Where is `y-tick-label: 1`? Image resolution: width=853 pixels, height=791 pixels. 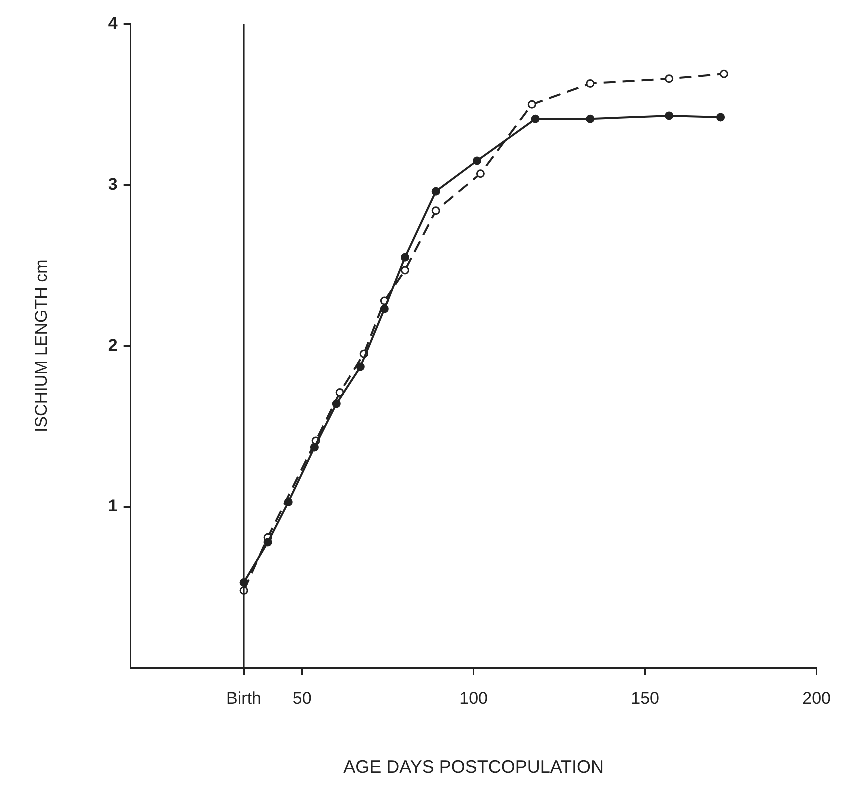 y-tick-label: 1 is located at coordinates (113, 506).